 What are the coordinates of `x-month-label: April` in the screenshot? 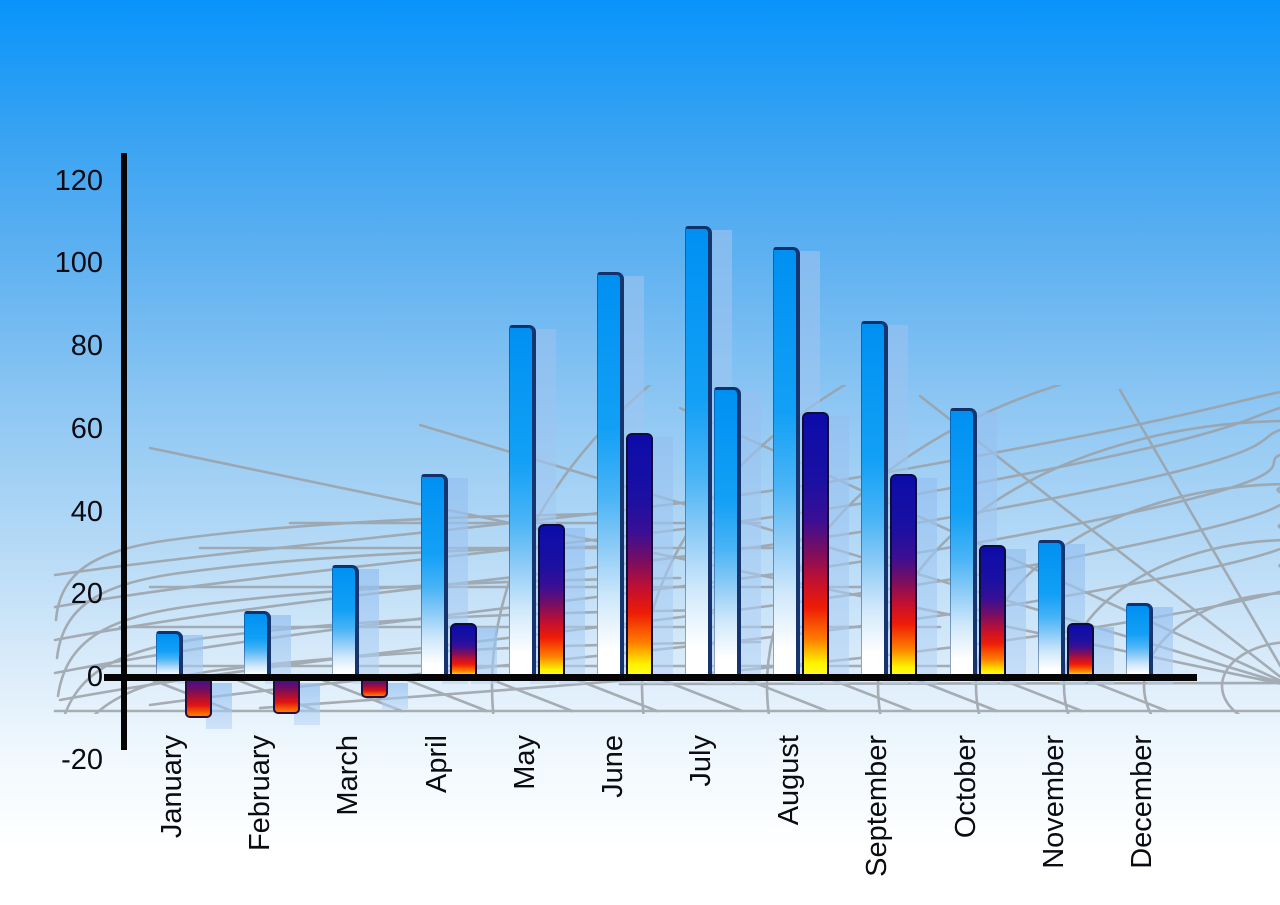 It's located at (437, 764).